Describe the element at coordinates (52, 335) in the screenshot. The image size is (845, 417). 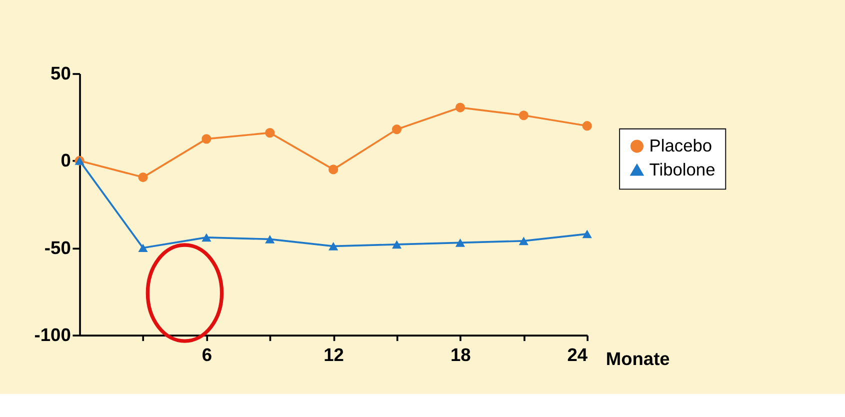
I see `y-tick-label: -100` at that location.